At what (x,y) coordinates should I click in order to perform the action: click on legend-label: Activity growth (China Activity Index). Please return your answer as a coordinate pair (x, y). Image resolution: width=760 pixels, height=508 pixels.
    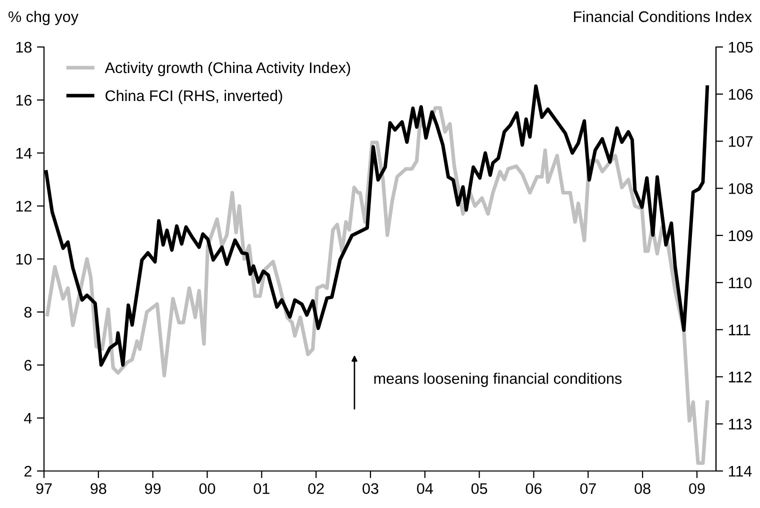
    Looking at the image, I should click on (227, 69).